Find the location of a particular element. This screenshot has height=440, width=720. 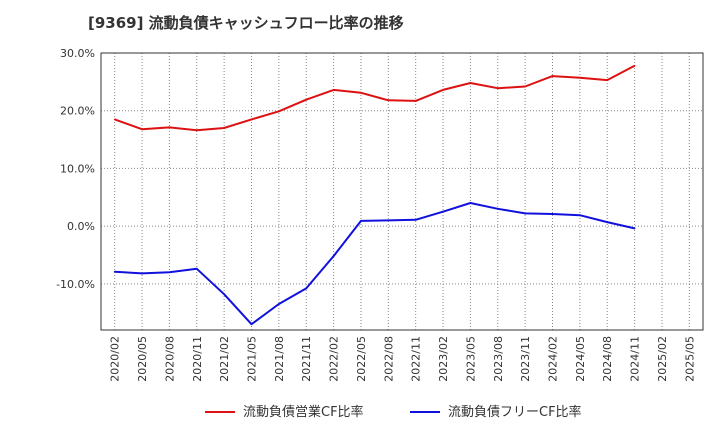

y-tick-label: 10.0% is located at coordinates (77, 168).